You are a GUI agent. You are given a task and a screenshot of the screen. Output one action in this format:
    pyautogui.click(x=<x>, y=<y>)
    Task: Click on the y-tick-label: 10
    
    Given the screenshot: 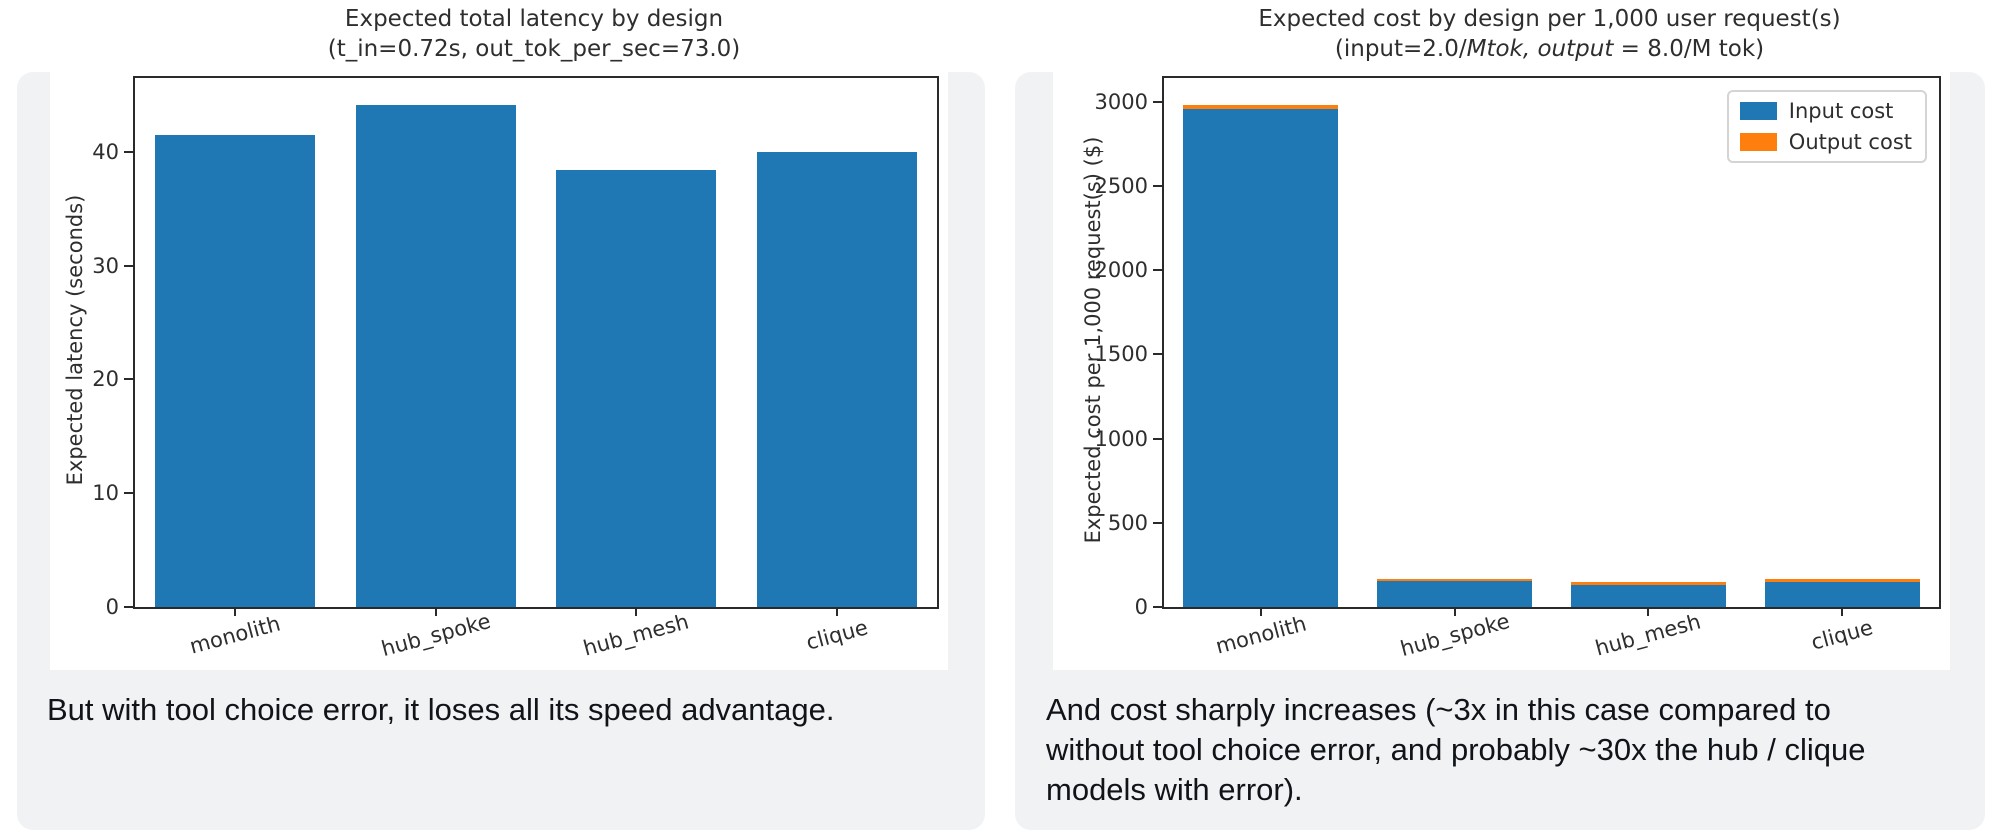 What is the action you would take?
    pyautogui.click(x=105, y=493)
    